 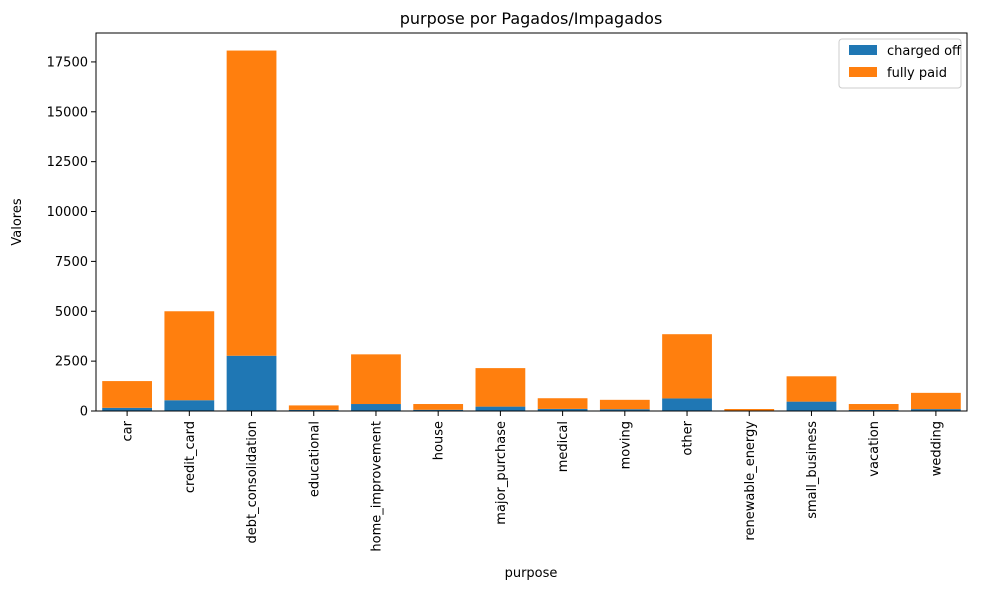 What do you see at coordinates (811, 406) in the screenshot?
I see `bar-charged-off-small-business` at bounding box center [811, 406].